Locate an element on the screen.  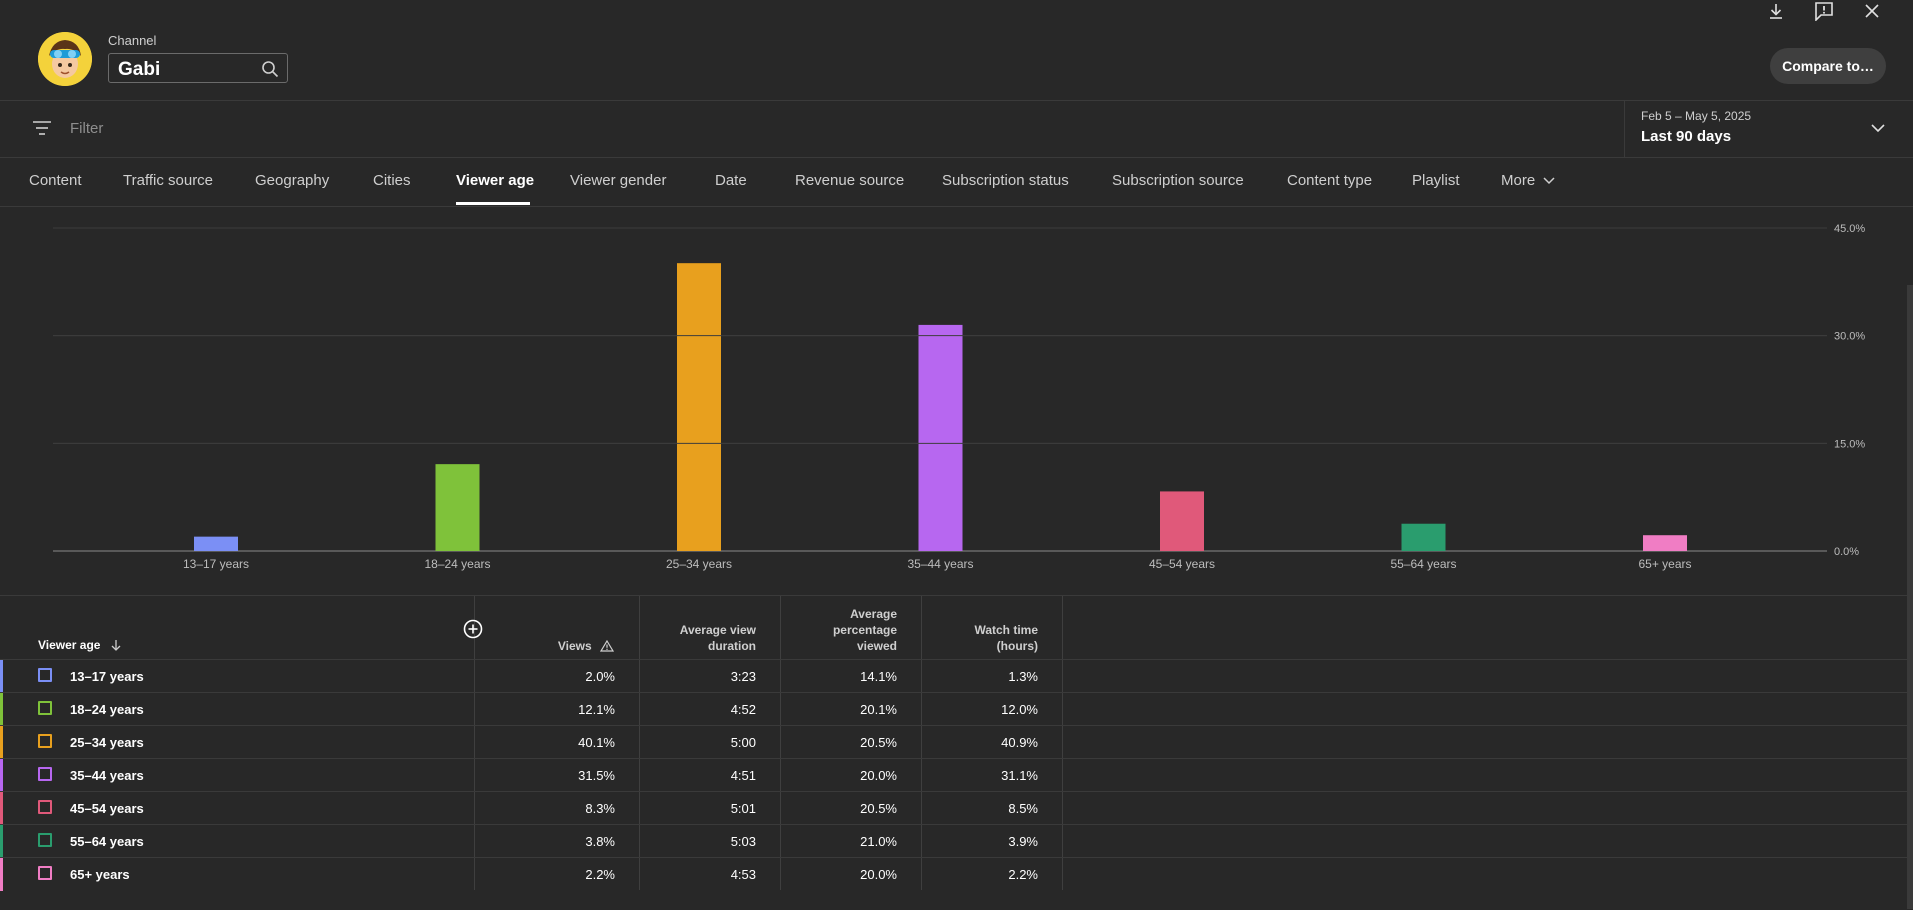
bar-35-44-years is located at coordinates (940, 437).